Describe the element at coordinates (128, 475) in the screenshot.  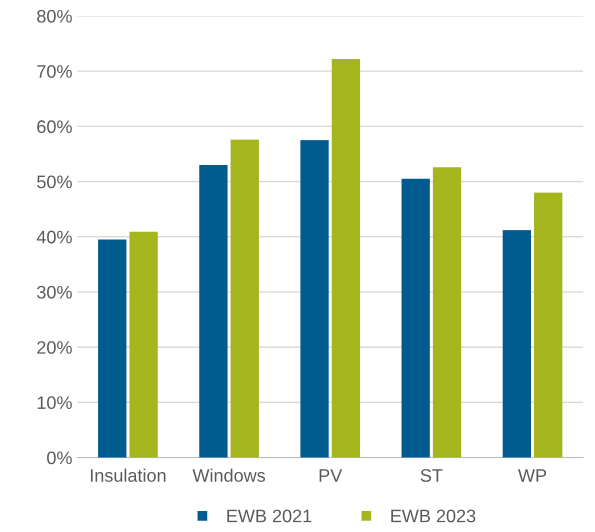
I see `x-tick-label: Insulation` at that location.